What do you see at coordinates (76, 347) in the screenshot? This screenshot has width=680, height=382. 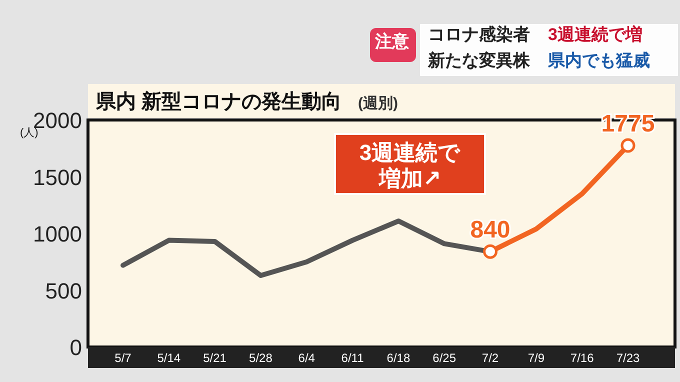 I see `y-tick-label: 0` at bounding box center [76, 347].